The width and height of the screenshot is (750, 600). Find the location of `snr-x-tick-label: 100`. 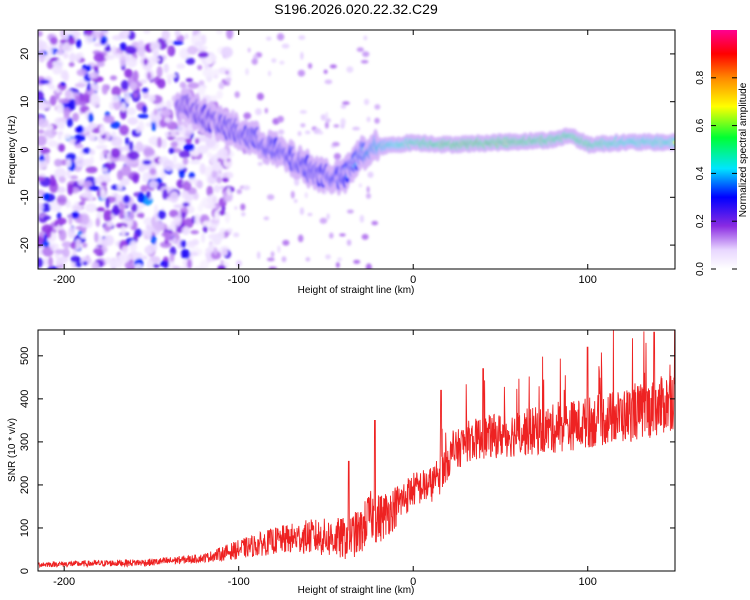

snr-x-tick-label: 100 is located at coordinates (588, 582).